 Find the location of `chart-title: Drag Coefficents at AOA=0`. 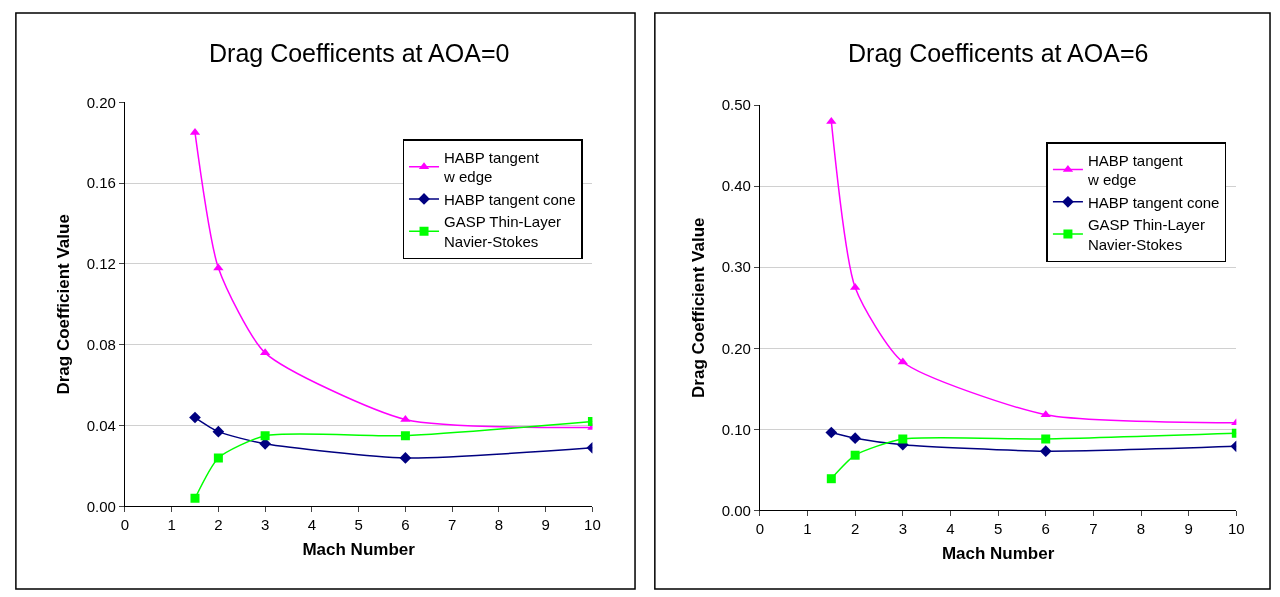

chart-title: Drag Coefficents at AOA=0 is located at coordinates (359, 53).